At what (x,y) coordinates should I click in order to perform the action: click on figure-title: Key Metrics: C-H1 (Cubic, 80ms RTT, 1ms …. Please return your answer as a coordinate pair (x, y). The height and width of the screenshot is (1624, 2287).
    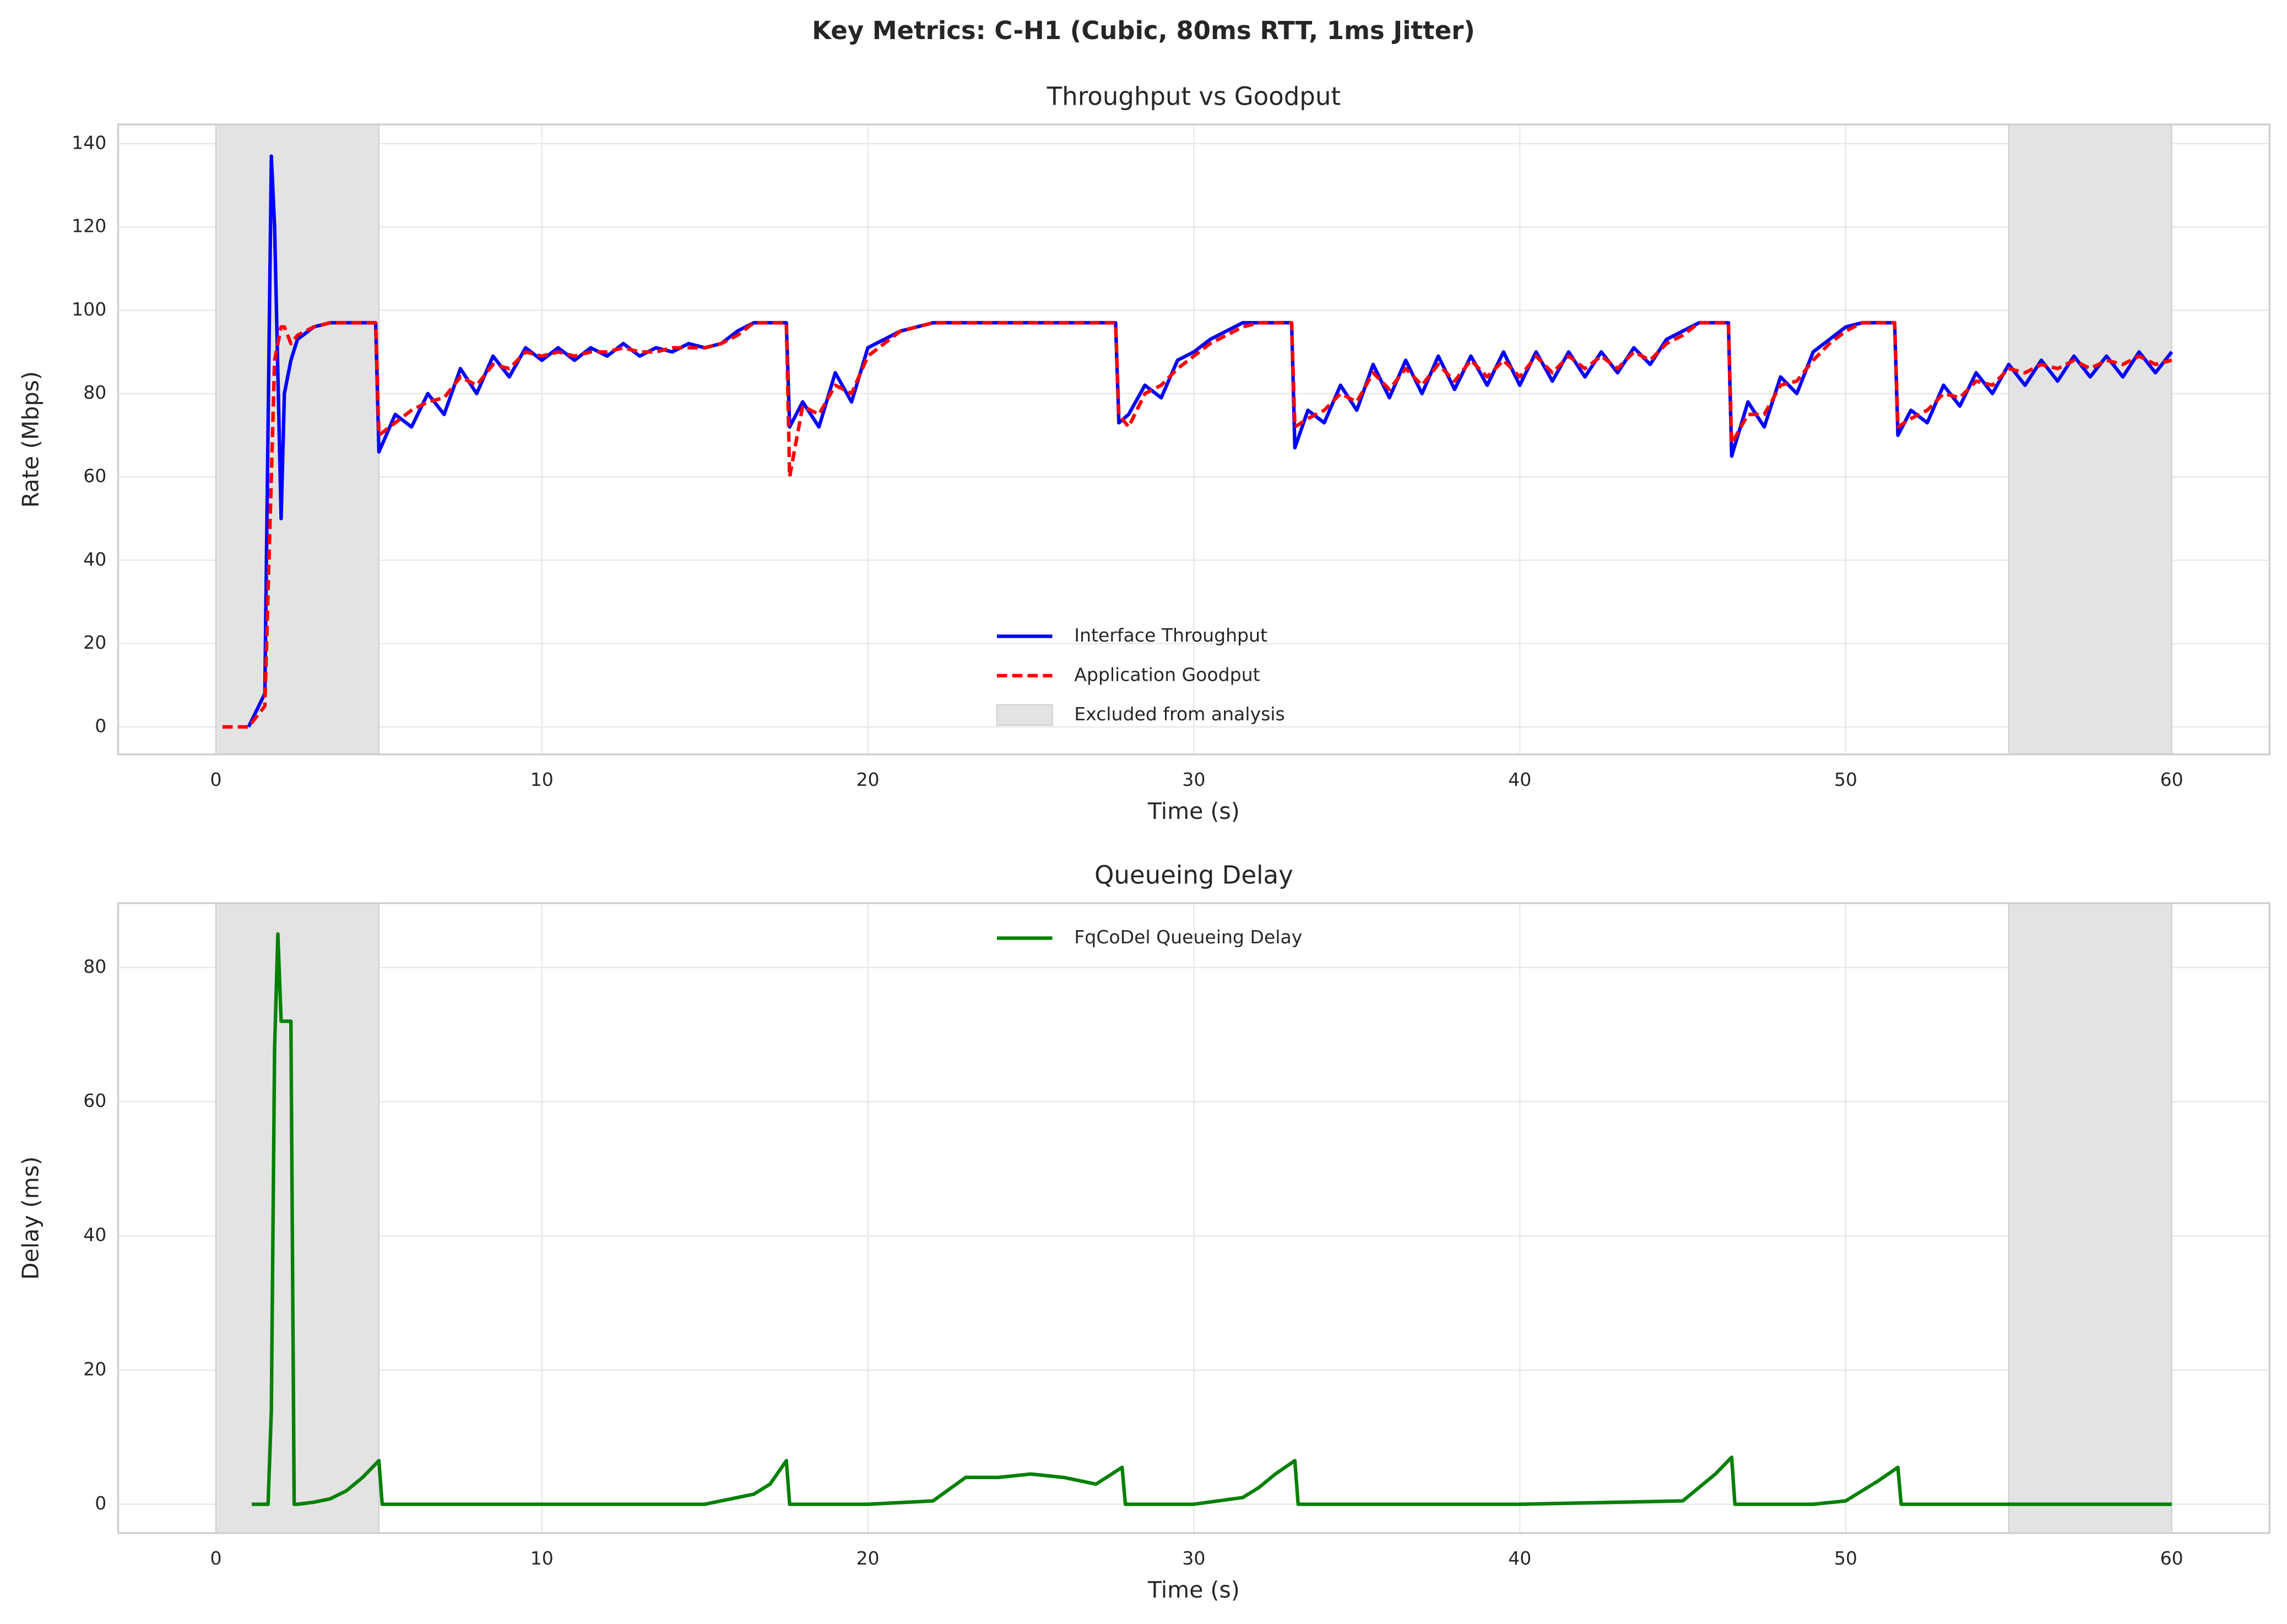
    Looking at the image, I should click on (1143, 30).